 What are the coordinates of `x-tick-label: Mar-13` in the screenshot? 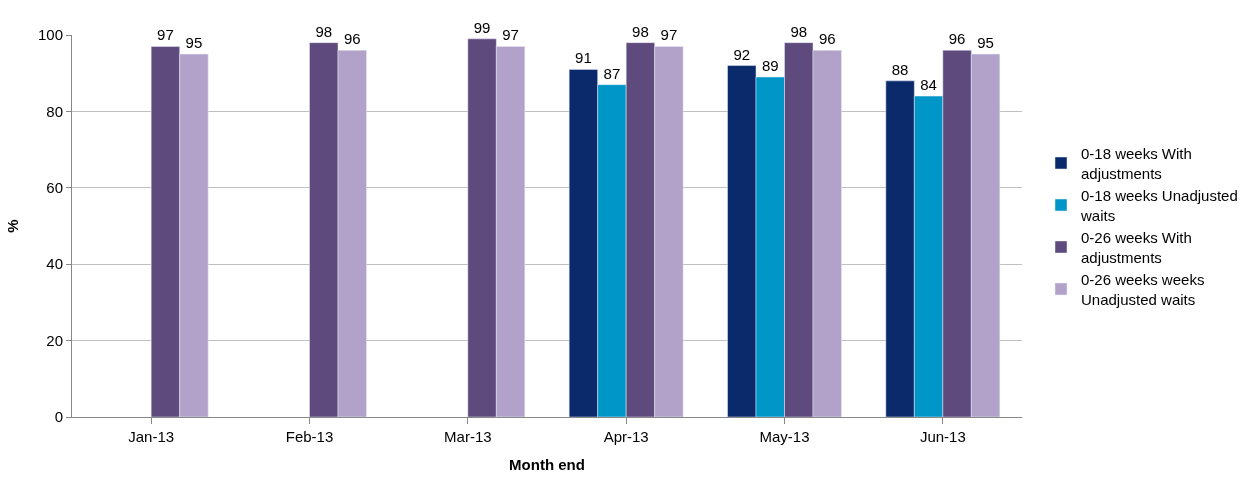 It's located at (468, 436).